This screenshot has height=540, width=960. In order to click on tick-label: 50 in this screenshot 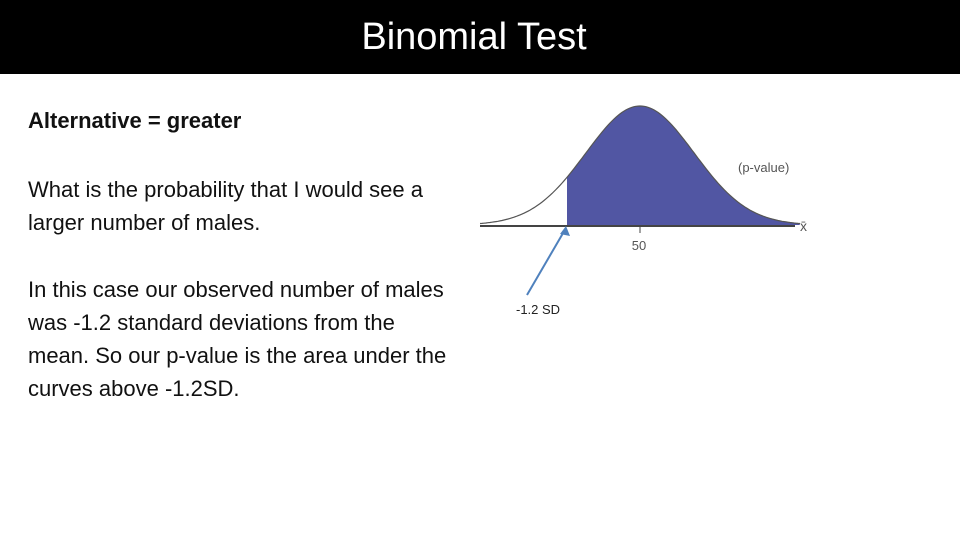, I will do `click(639, 245)`.